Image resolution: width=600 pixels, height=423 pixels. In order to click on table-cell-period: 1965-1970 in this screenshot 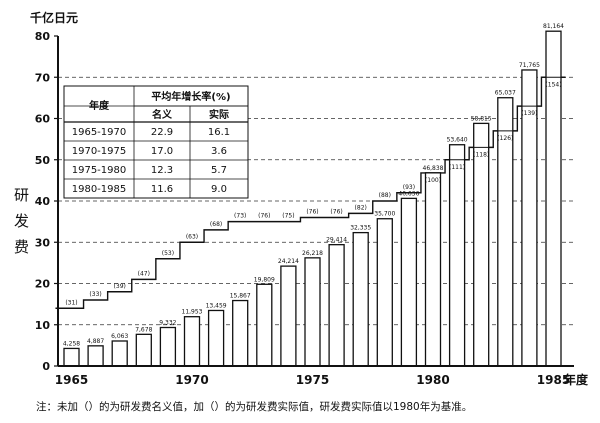, I will do `click(99, 132)`.